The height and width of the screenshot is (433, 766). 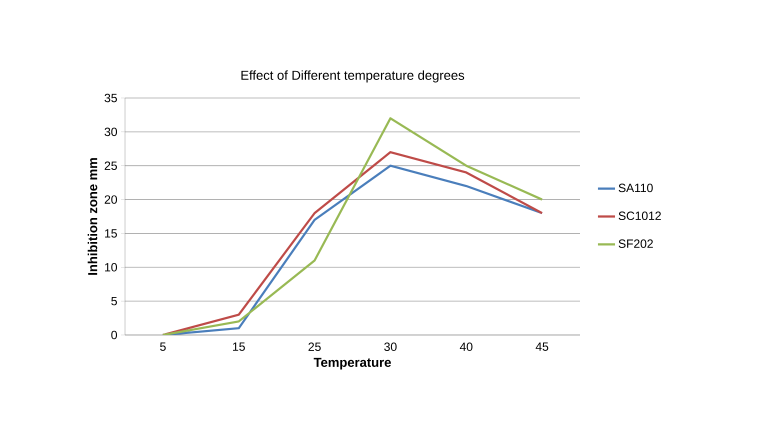 What do you see at coordinates (639, 216) in the screenshot?
I see `legend-label: SC1012` at bounding box center [639, 216].